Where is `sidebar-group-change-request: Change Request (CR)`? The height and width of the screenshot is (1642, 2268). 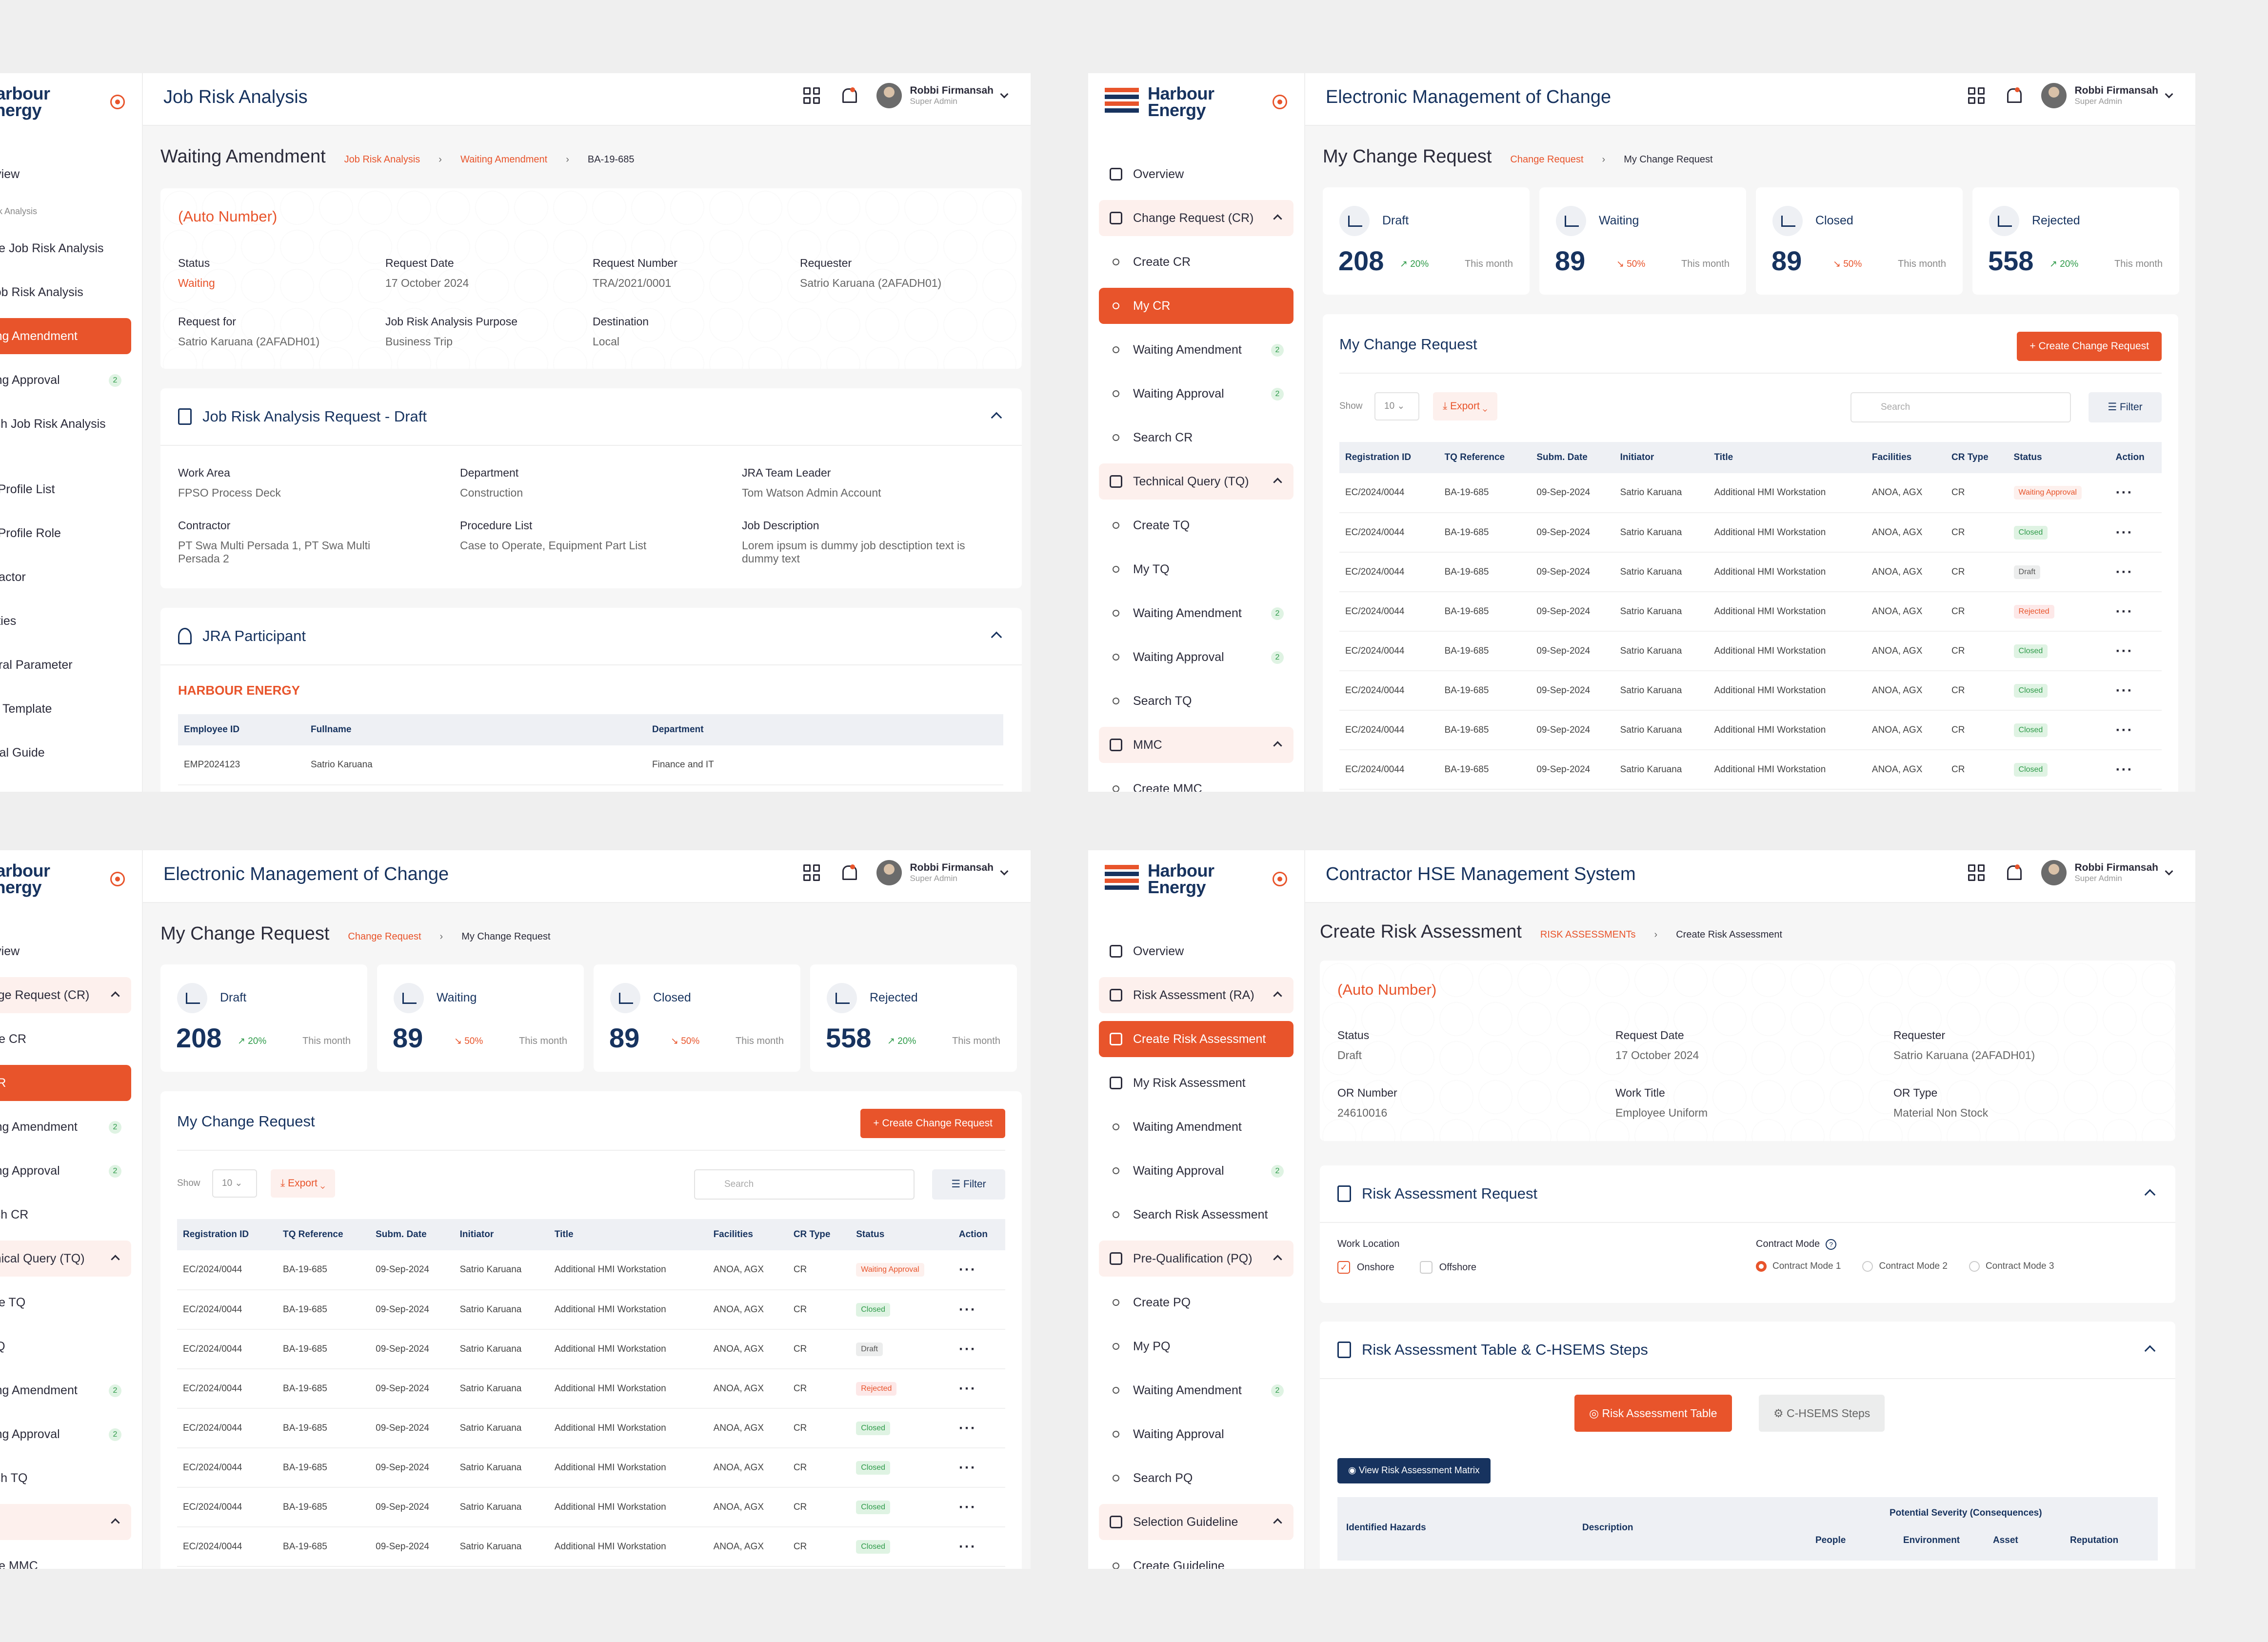
sidebar-group-change-request: Change Request (CR) is located at coordinates (1196, 218).